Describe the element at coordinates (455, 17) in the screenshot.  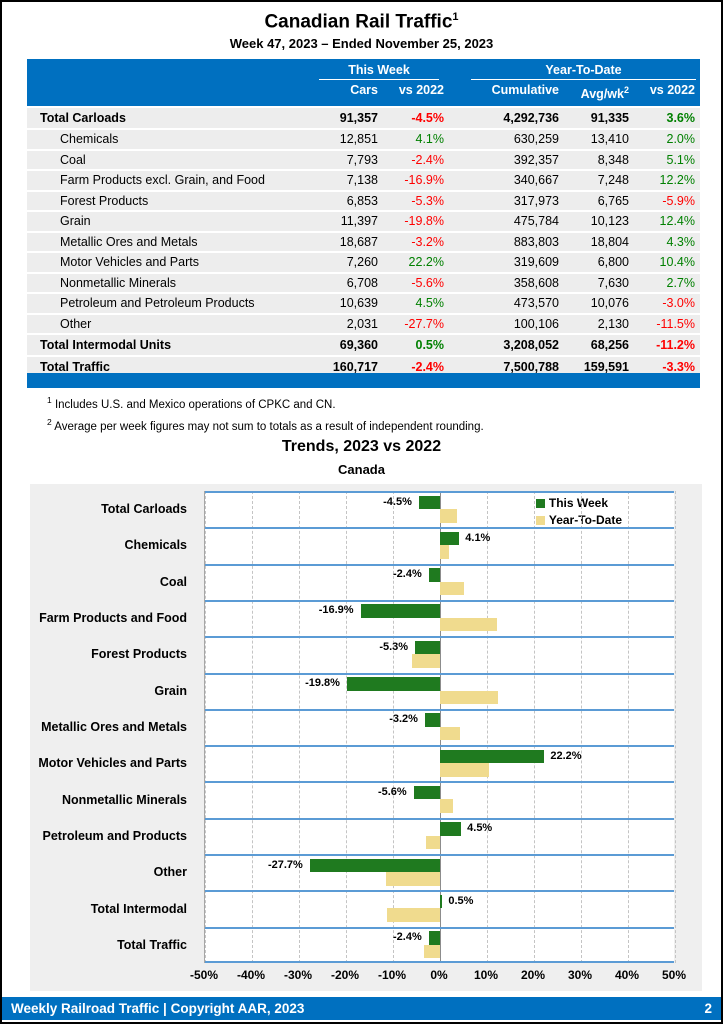
I see `title-footnote-marker: 1` at that location.